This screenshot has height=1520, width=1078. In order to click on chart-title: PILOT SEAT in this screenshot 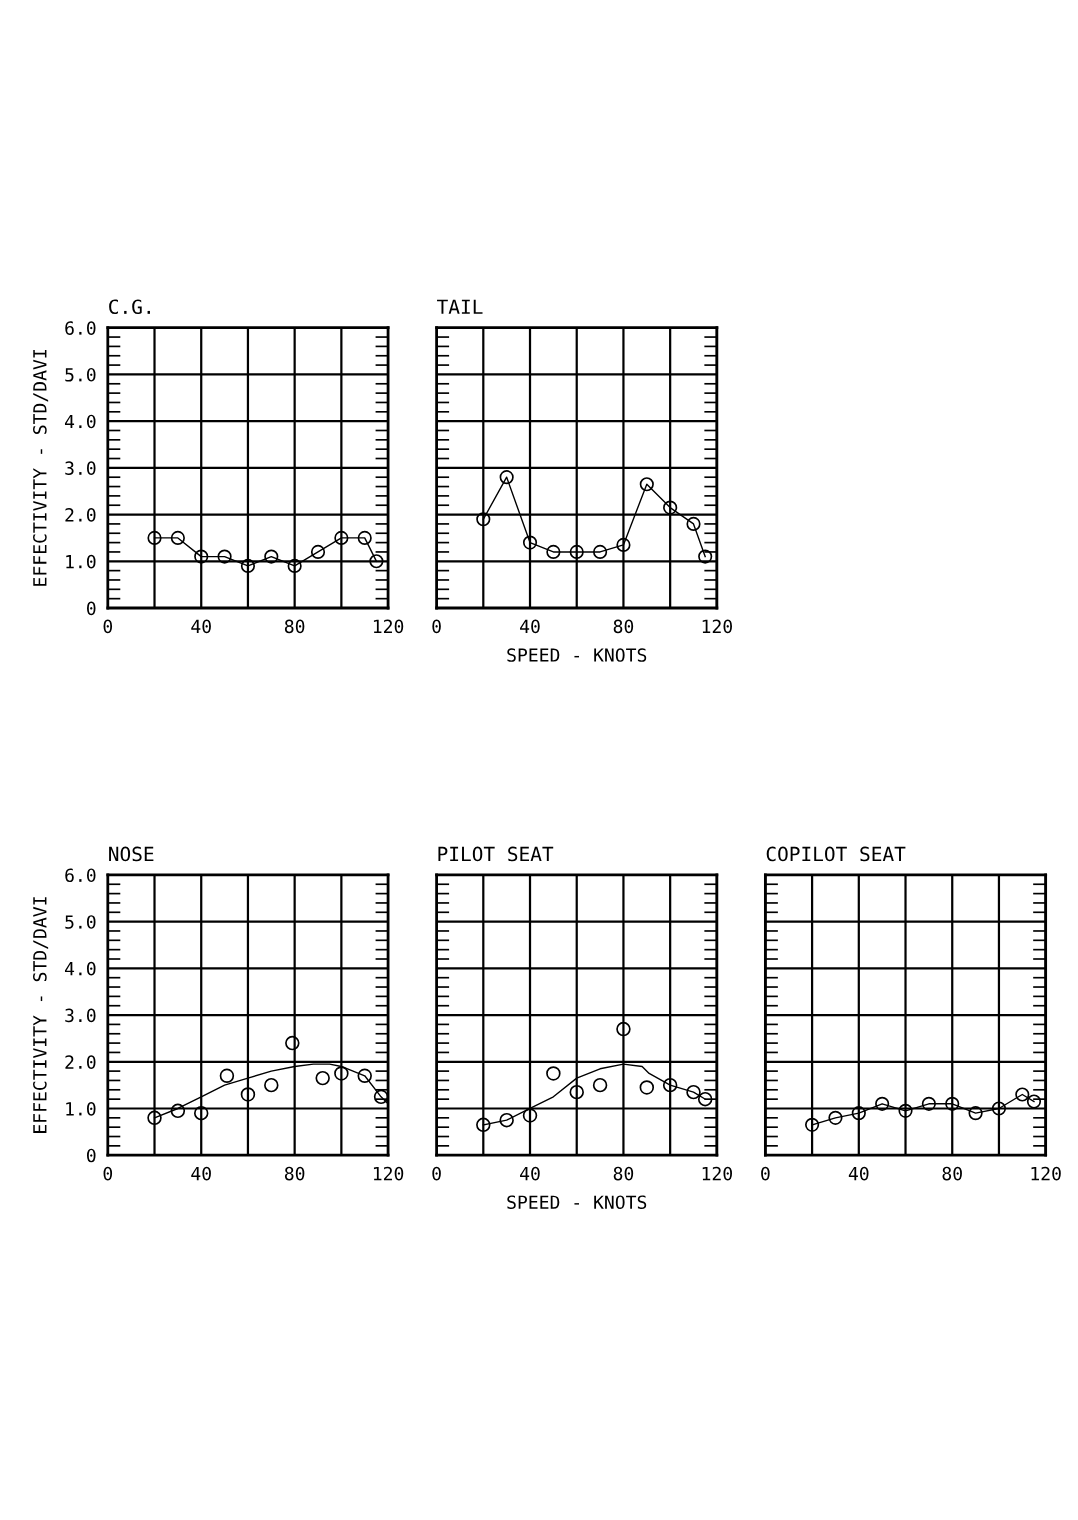, I will do `click(496, 854)`.